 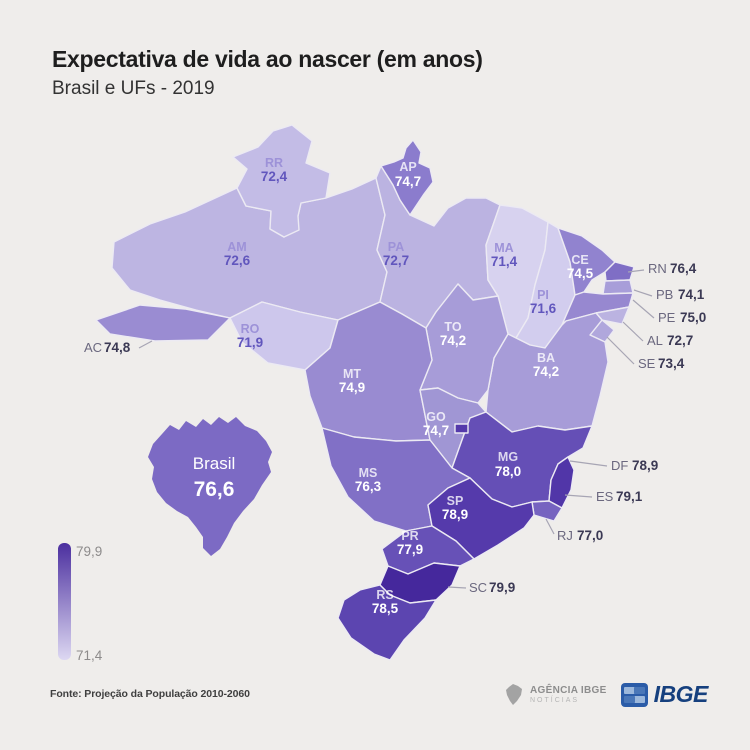 I want to click on label-ro-value: 71,9, so click(x=250, y=342).